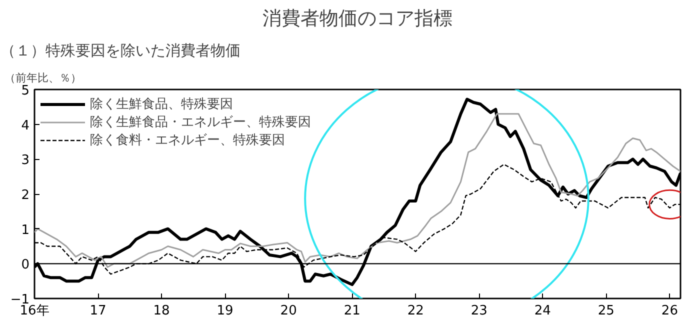 Image resolution: width=700 pixels, height=326 pixels. What do you see at coordinates (352, 311) in the screenshot?
I see `x-tick-label: 21` at bounding box center [352, 311].